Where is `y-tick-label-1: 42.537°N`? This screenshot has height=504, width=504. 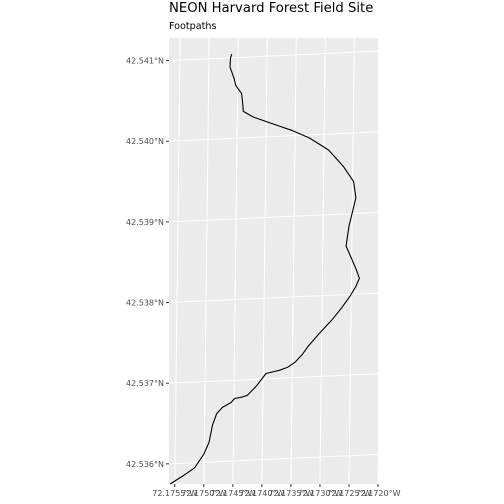
y-tick-label-1: 42.537°N is located at coordinates (145, 383).